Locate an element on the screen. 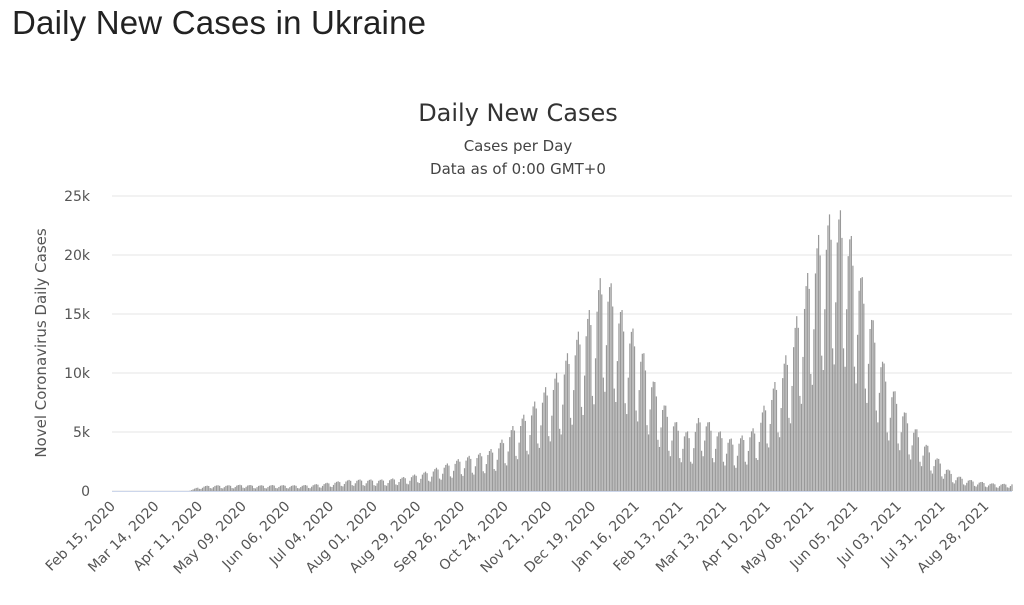  y-tick-label: 10k is located at coordinates (77, 374).